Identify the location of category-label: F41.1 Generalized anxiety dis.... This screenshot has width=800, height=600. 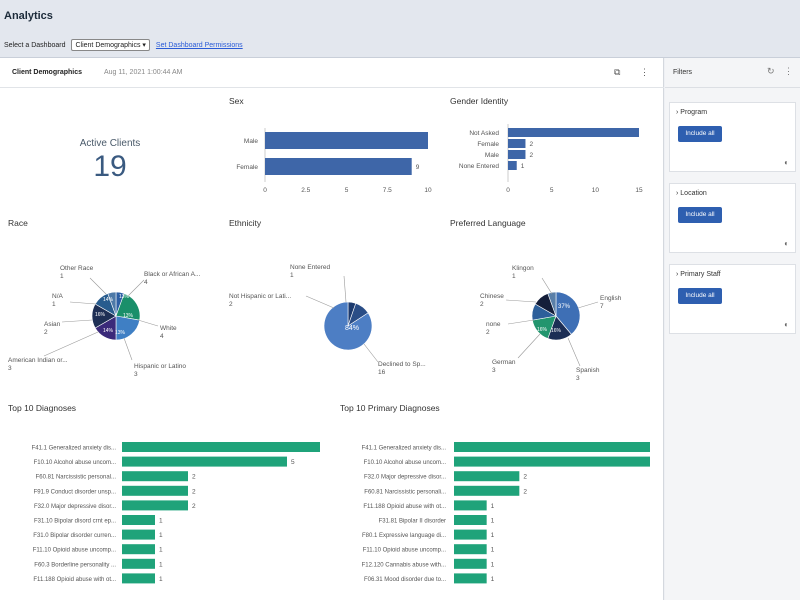
(404, 449).